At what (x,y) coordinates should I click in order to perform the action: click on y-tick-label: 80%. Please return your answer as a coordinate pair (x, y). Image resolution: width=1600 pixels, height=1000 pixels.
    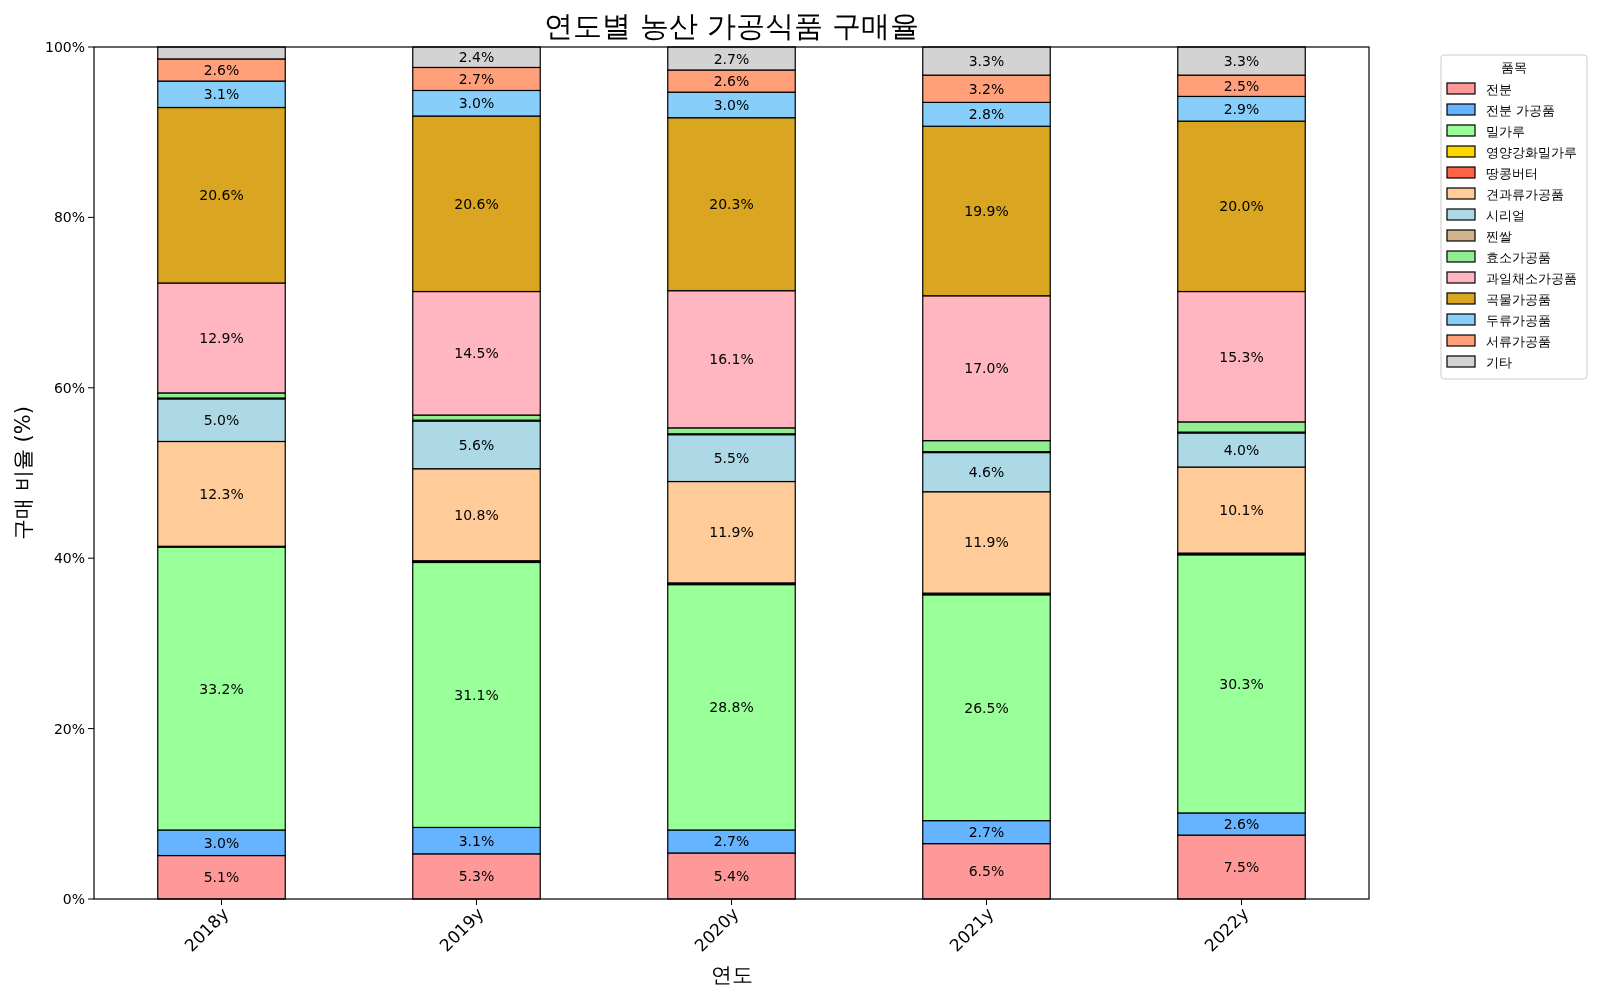
    Looking at the image, I should click on (69, 217).